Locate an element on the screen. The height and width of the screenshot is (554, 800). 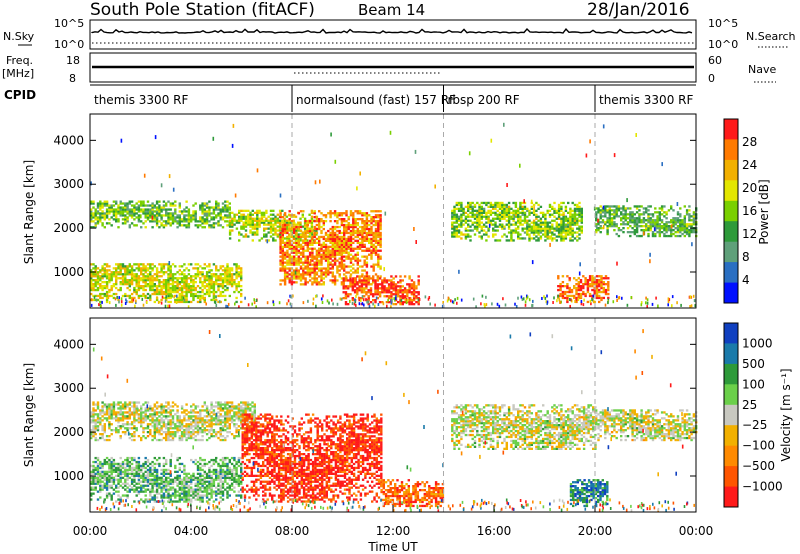
station-title: South Pole Station (fitACF) is located at coordinates (202, 10).